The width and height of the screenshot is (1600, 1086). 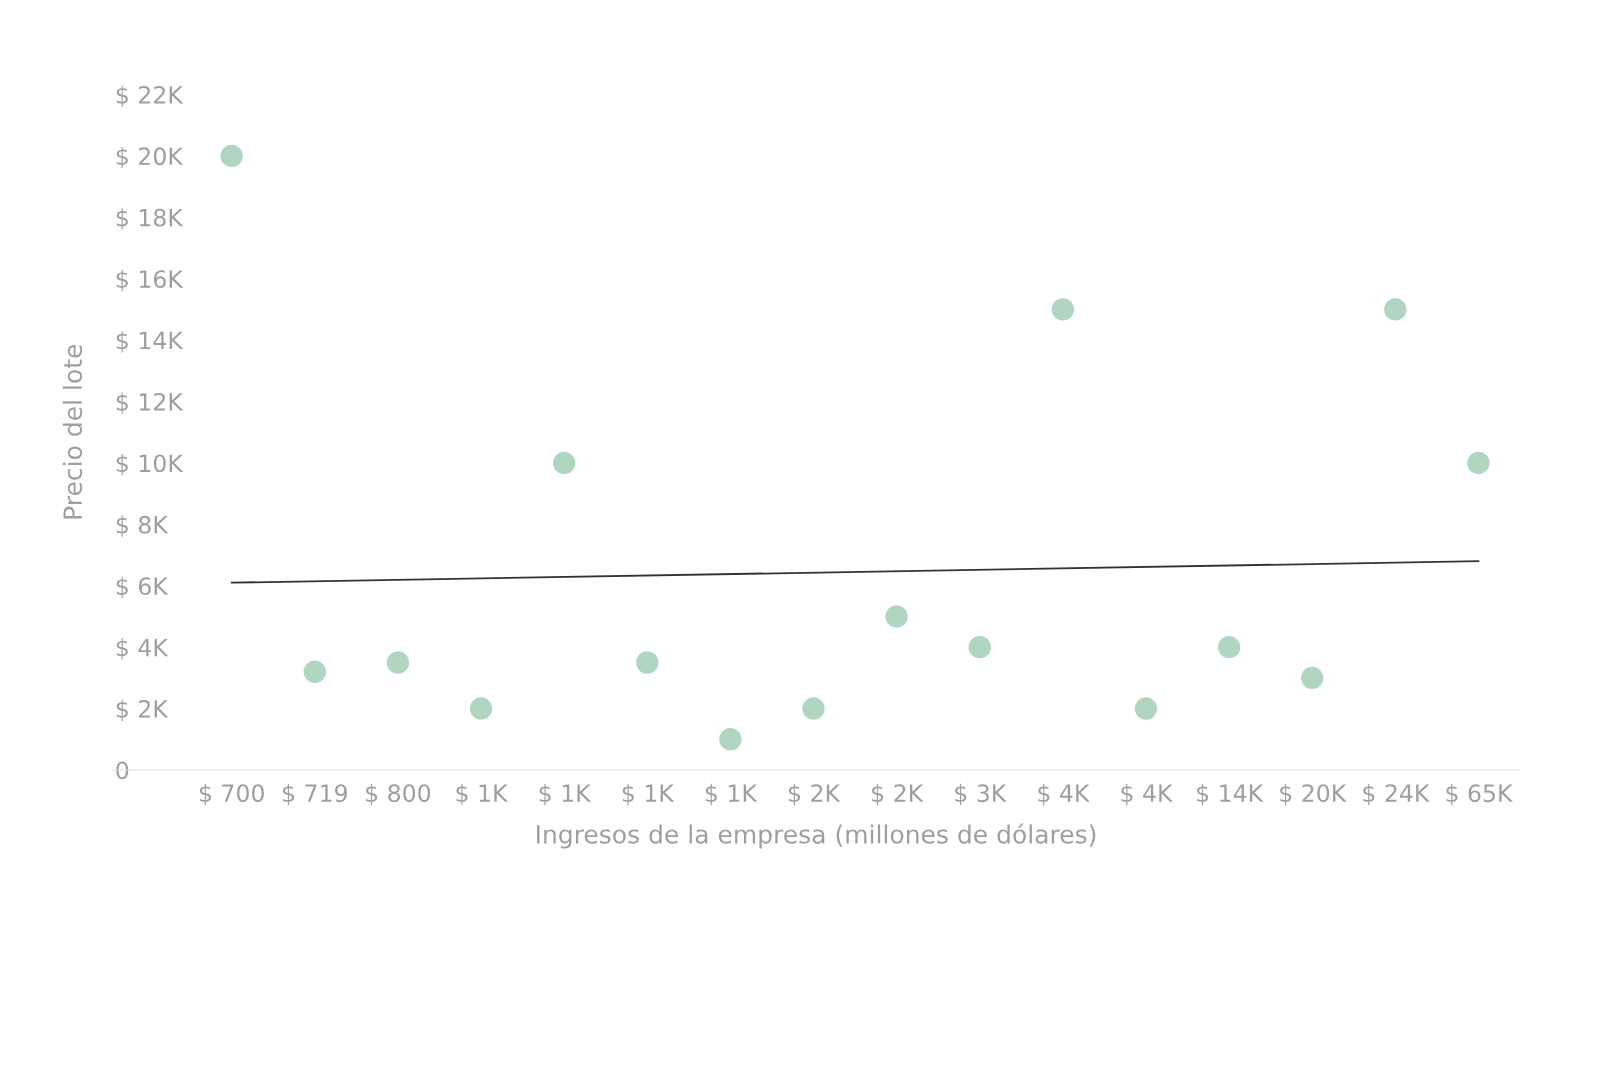 What do you see at coordinates (142, 526) in the screenshot?
I see `y-tick-label: $ 8K` at bounding box center [142, 526].